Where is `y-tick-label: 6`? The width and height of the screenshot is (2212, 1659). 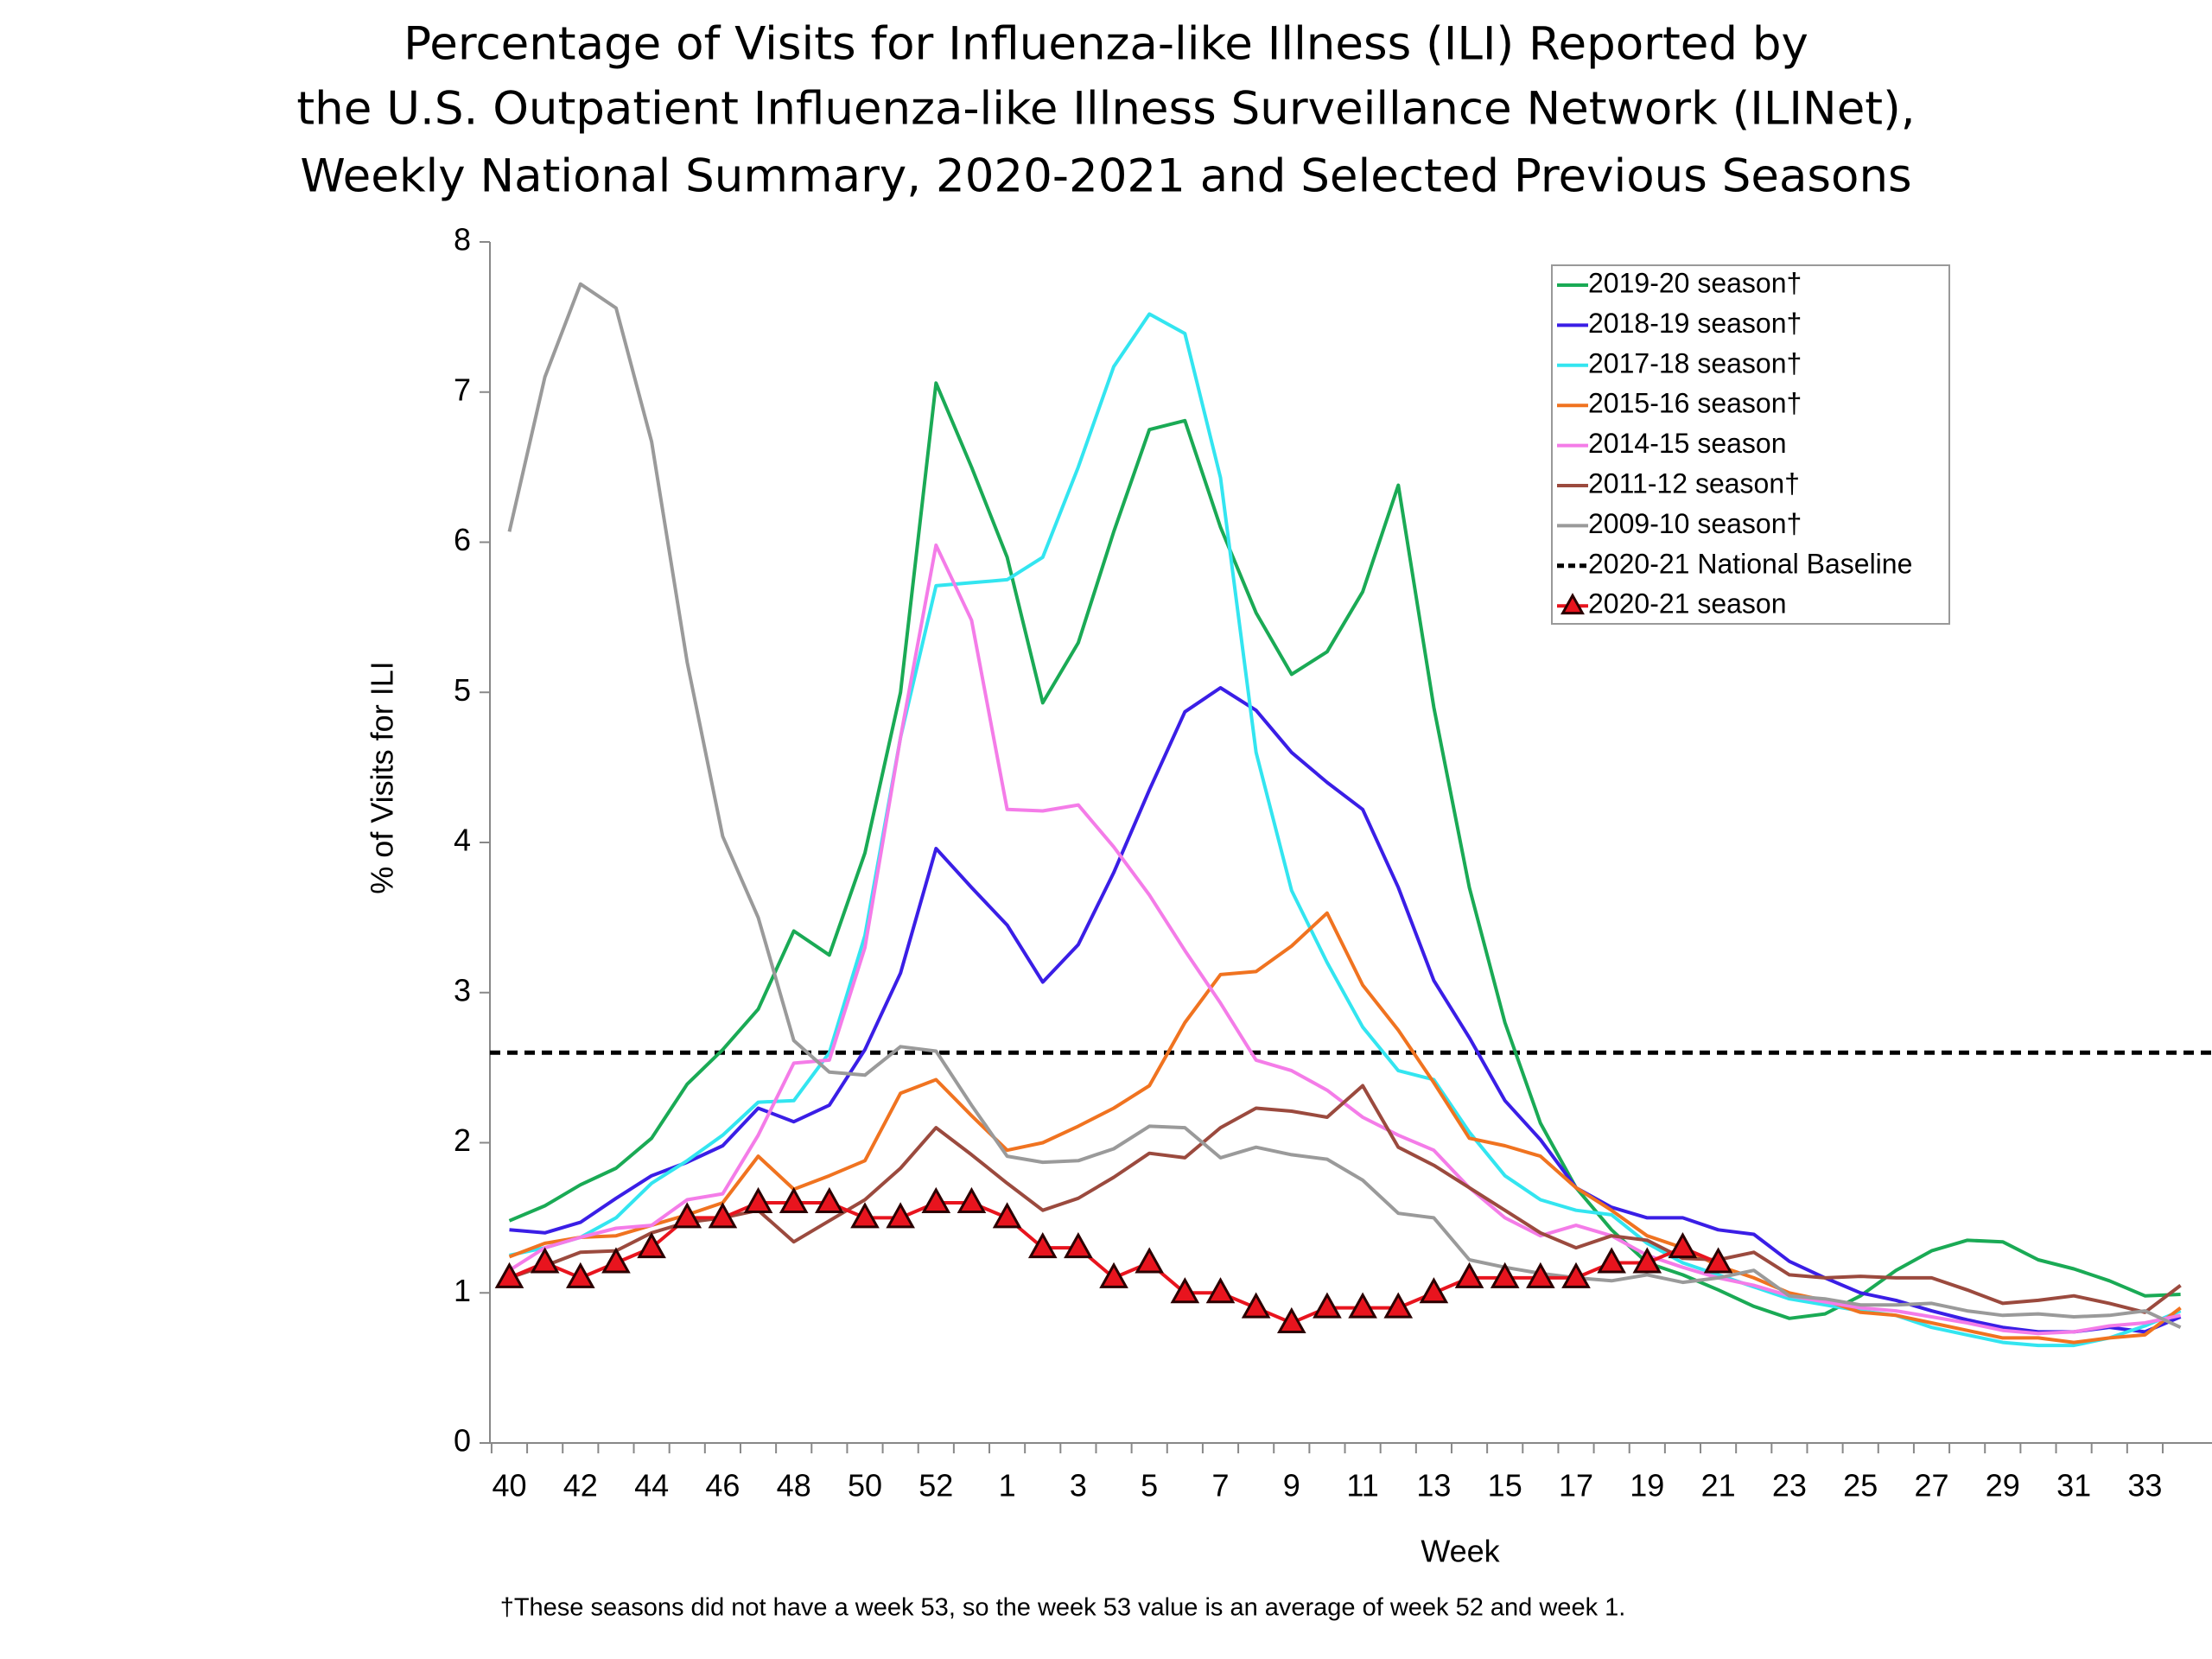 y-tick-label: 6 is located at coordinates (462, 539).